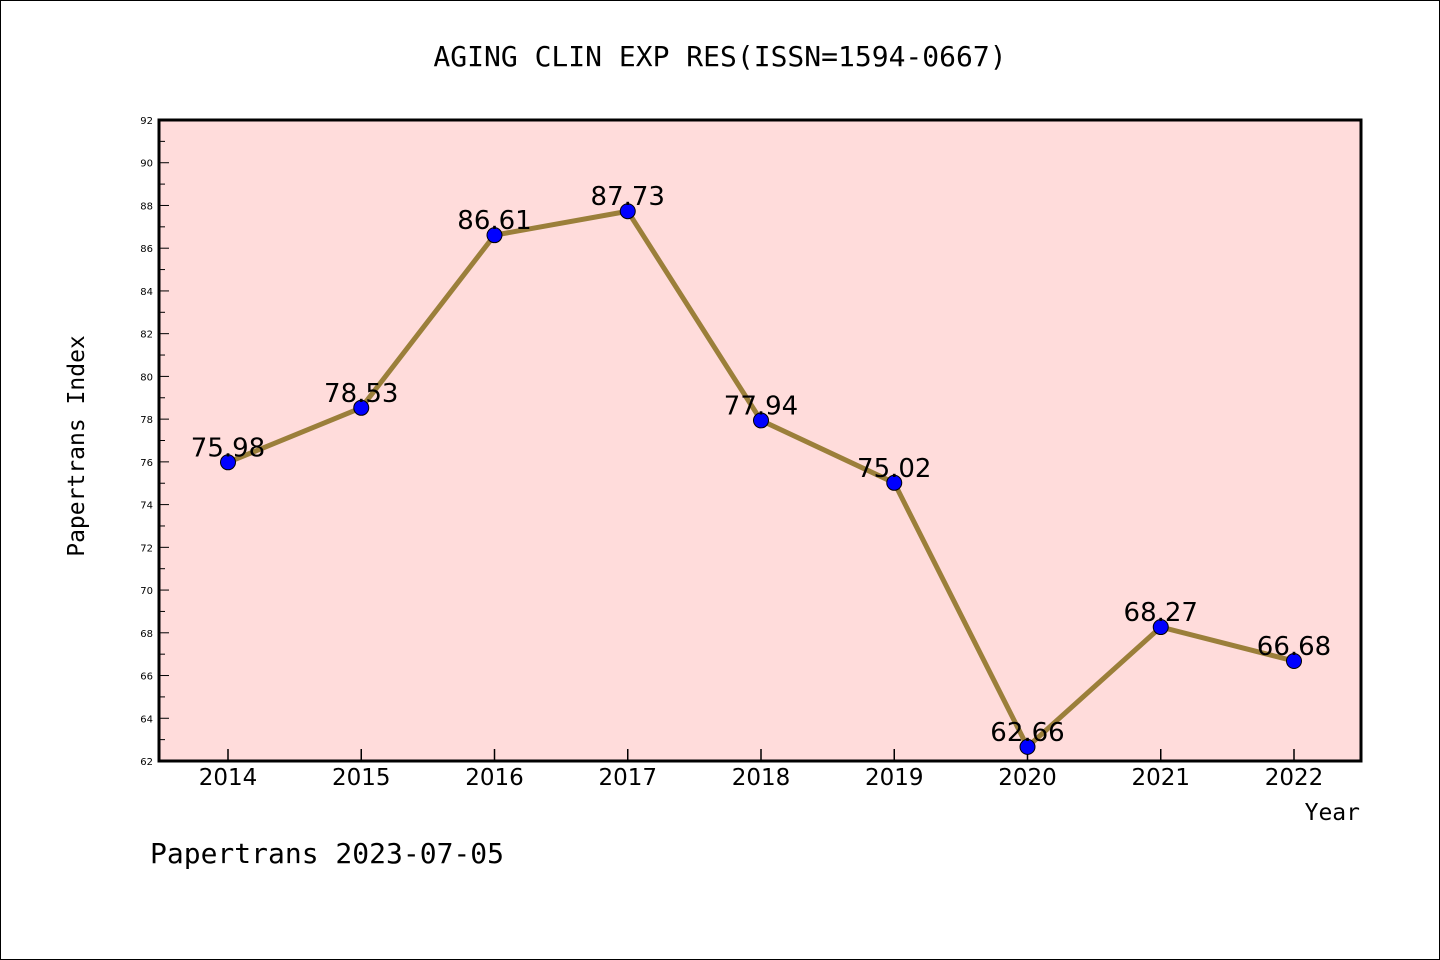 This screenshot has width=1440, height=960. What do you see at coordinates (628, 197) in the screenshot?
I see `data-label: 87.73` at bounding box center [628, 197].